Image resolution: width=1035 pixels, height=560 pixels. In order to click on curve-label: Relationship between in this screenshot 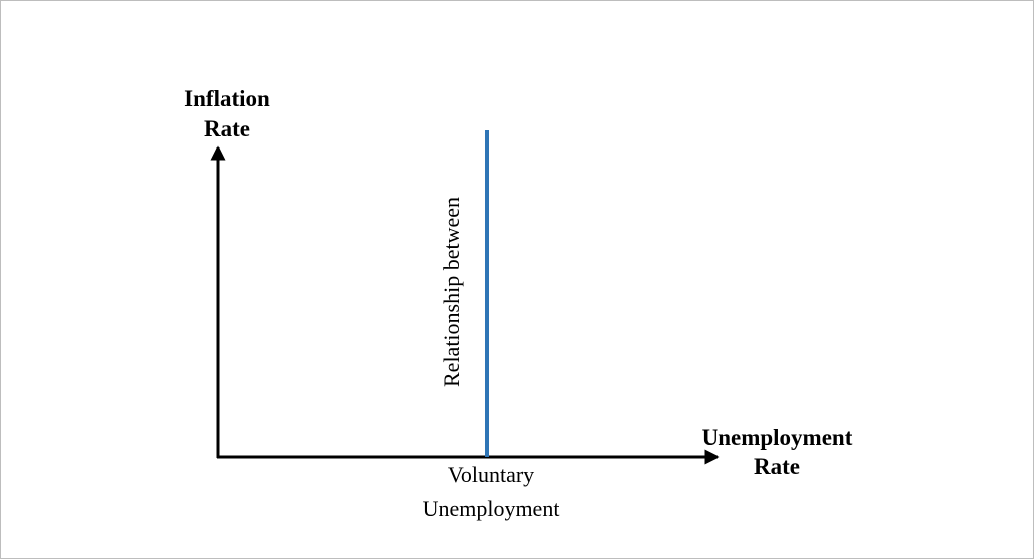, I will do `click(451, 292)`.